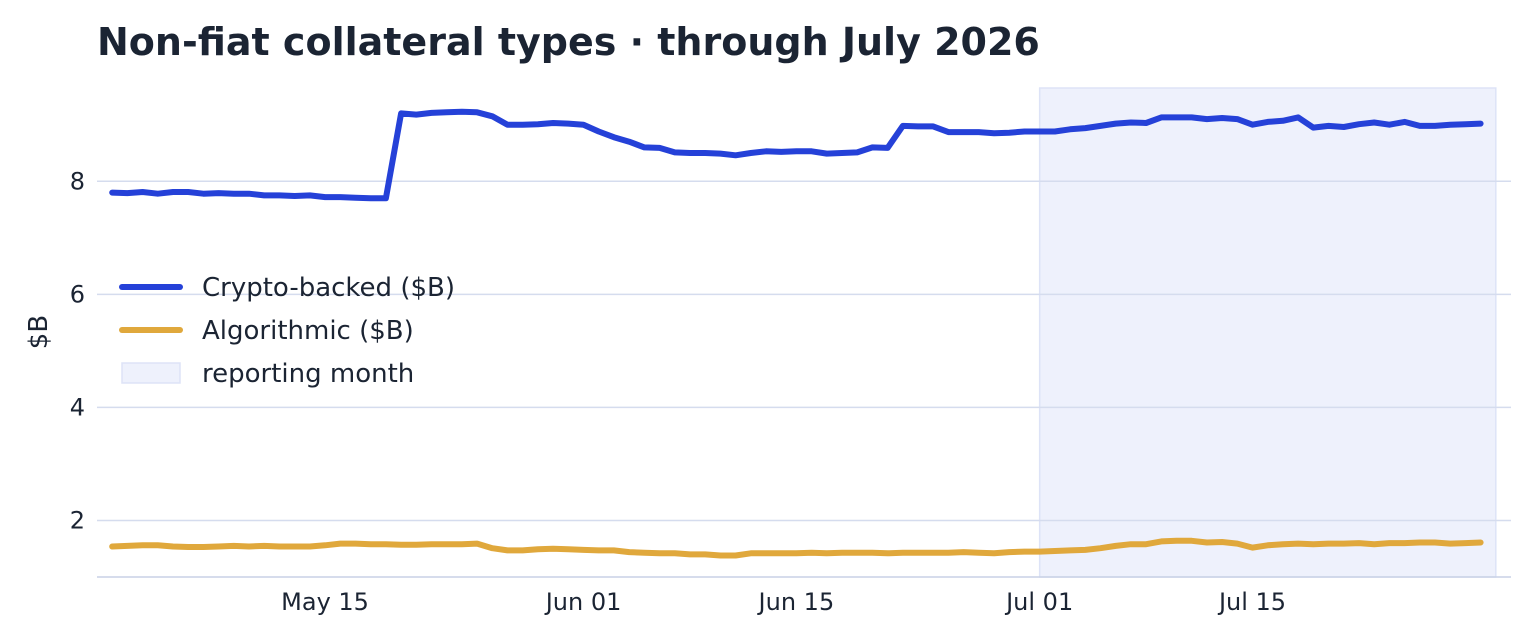 This screenshot has width=1534, height=641. Describe the element at coordinates (308, 331) in the screenshot. I see `legend-label-1: Algorithmic ($B)` at that location.